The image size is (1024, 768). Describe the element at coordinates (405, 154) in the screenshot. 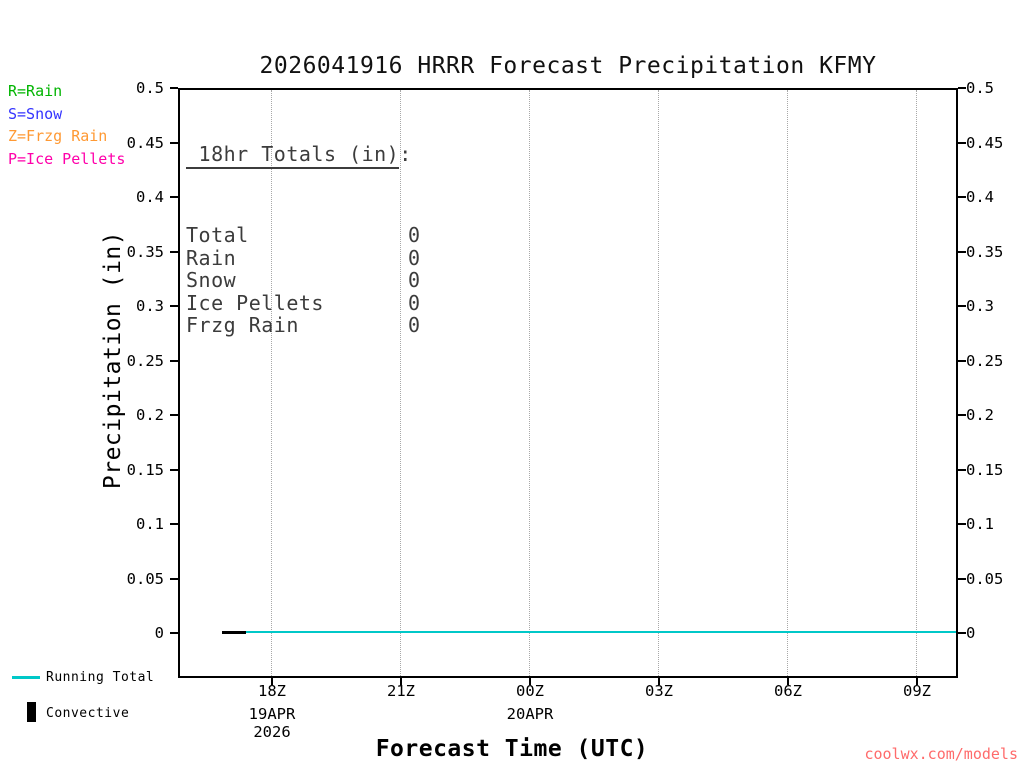

I see `totals-header-colon: :` at that location.